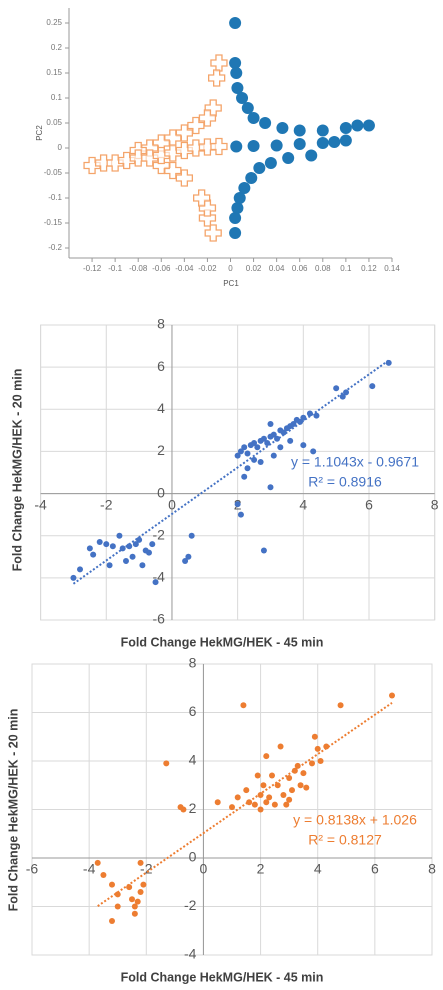 The image size is (443, 990). I want to click on x-tick-label: -0.06, so click(161, 268).